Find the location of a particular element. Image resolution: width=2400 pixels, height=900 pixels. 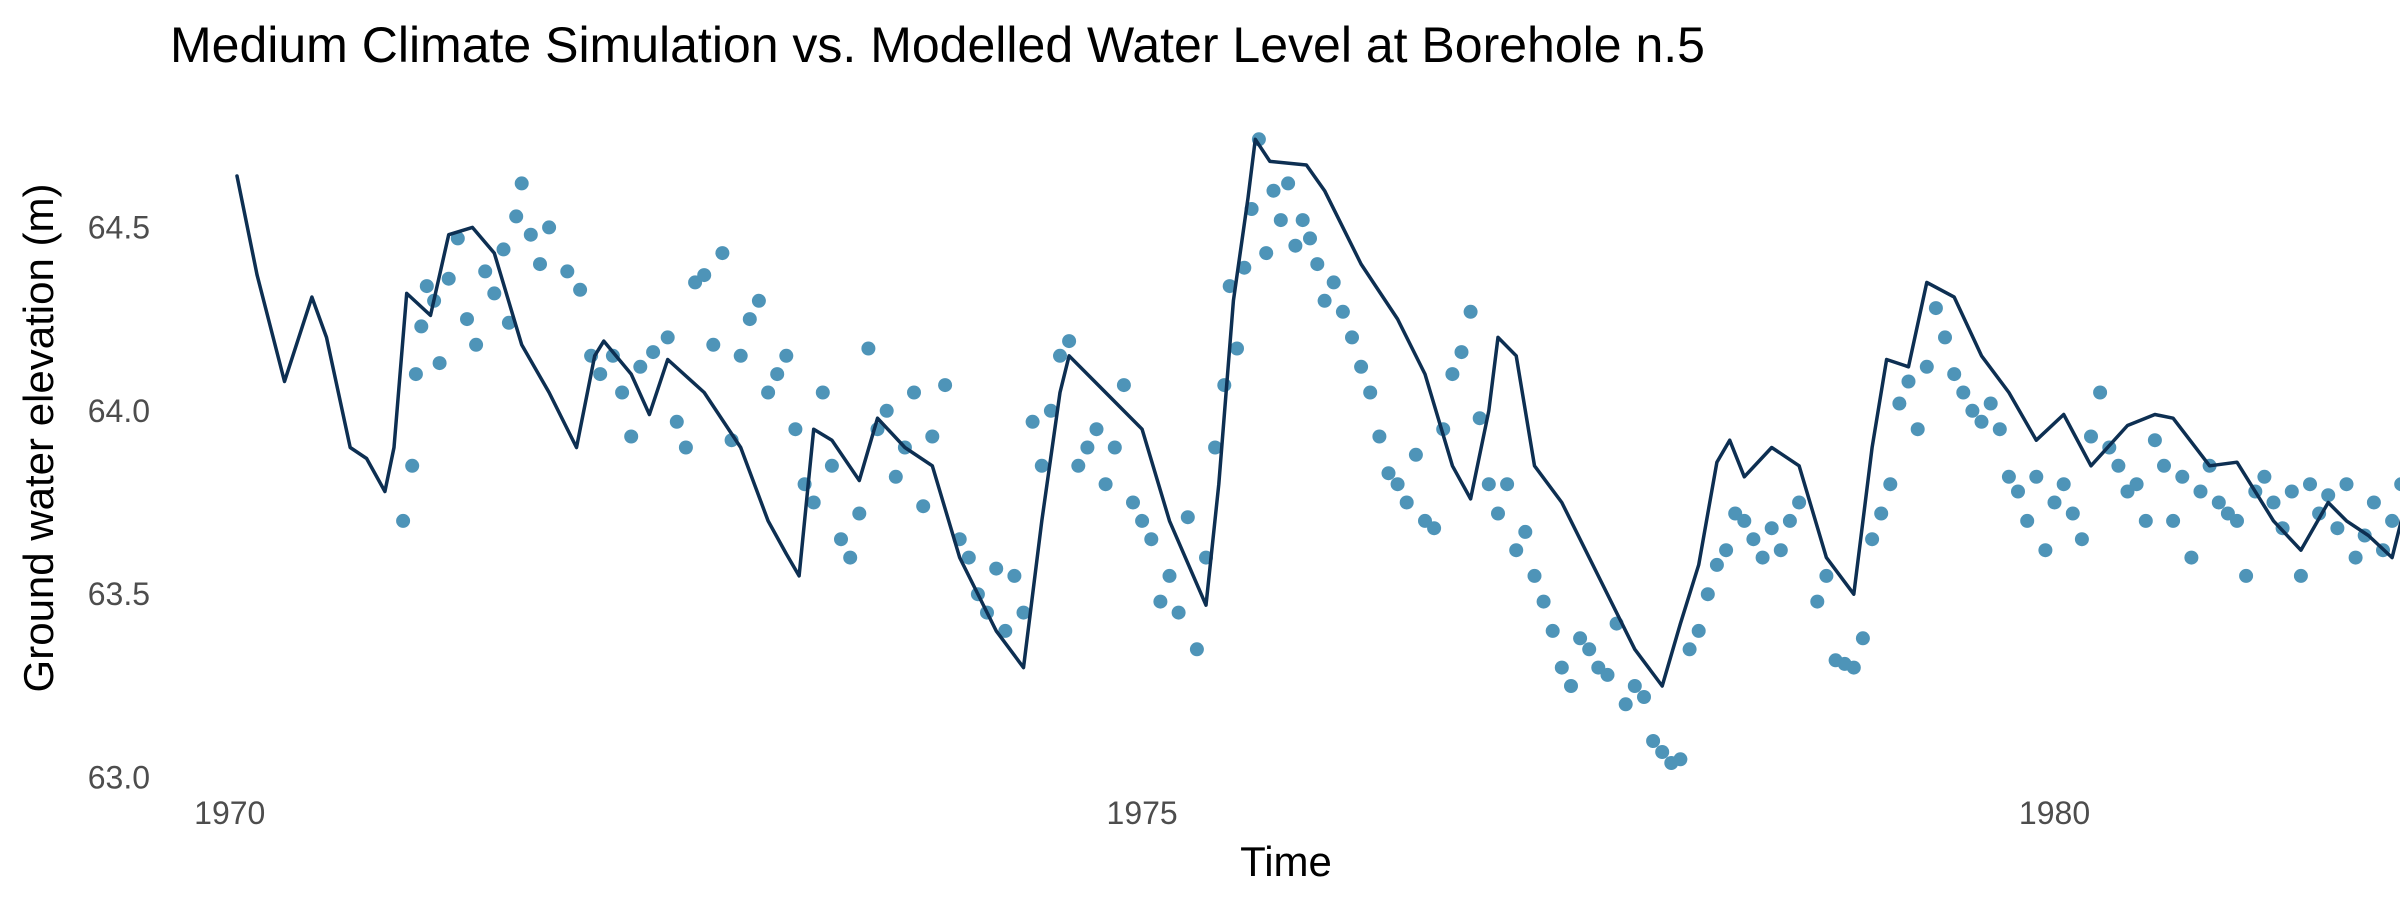

y-axis-title: Ground water elevation (m) is located at coordinates (38, 438).